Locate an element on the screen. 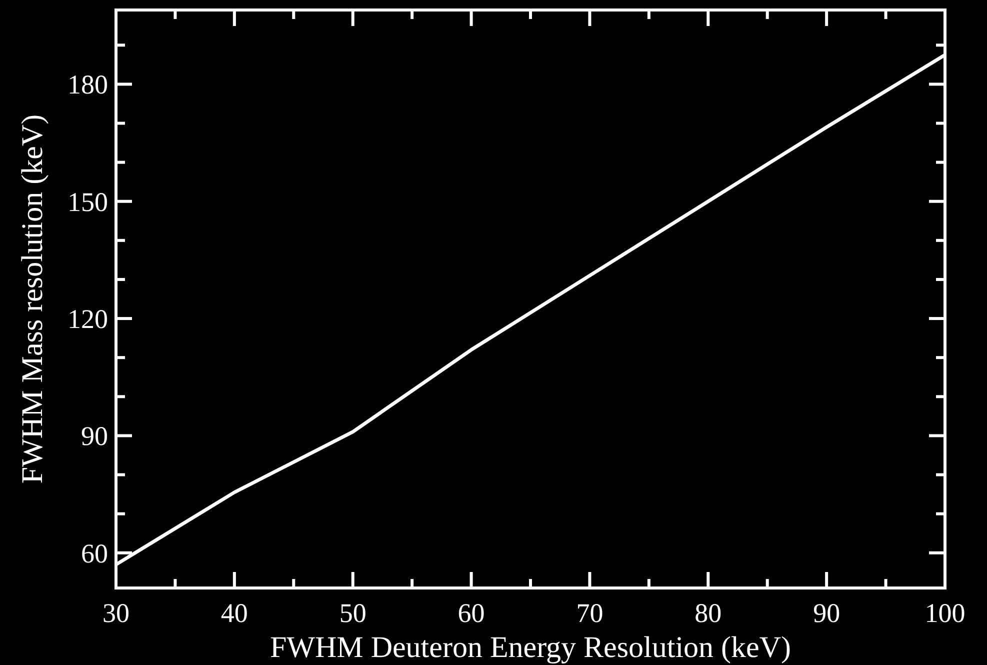  x-axis-title: FWHM Deuteron Energy Resolution (keV) is located at coordinates (531, 647).